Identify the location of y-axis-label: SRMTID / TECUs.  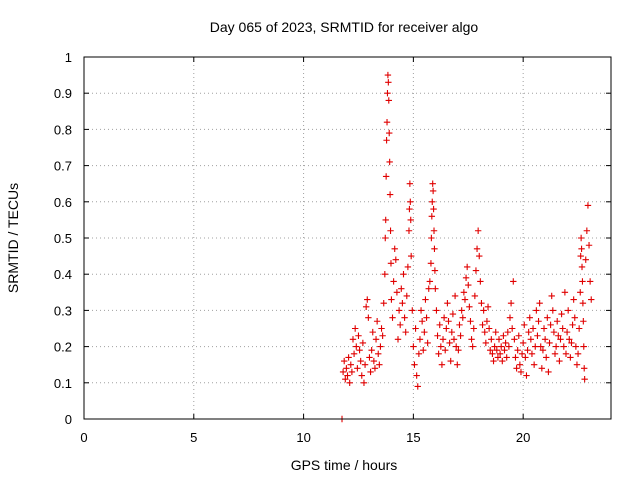
(13, 238).